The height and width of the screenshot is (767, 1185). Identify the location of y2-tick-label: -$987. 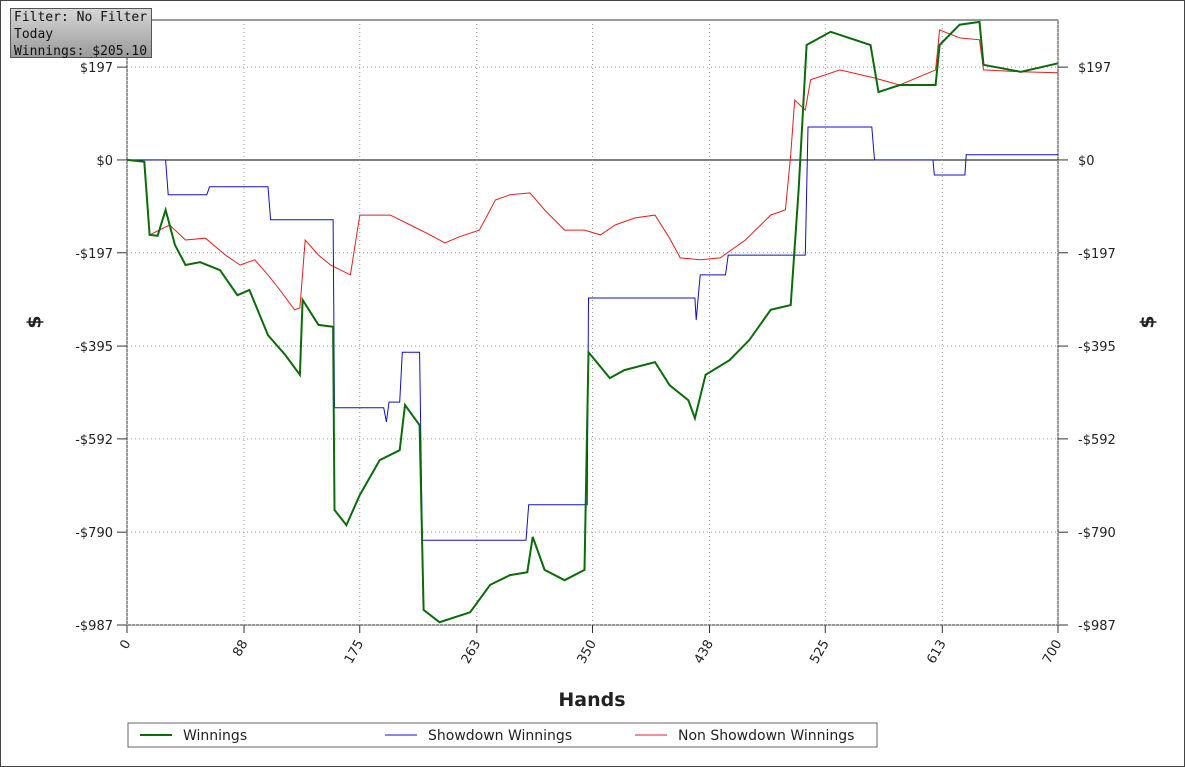
(1097, 626).